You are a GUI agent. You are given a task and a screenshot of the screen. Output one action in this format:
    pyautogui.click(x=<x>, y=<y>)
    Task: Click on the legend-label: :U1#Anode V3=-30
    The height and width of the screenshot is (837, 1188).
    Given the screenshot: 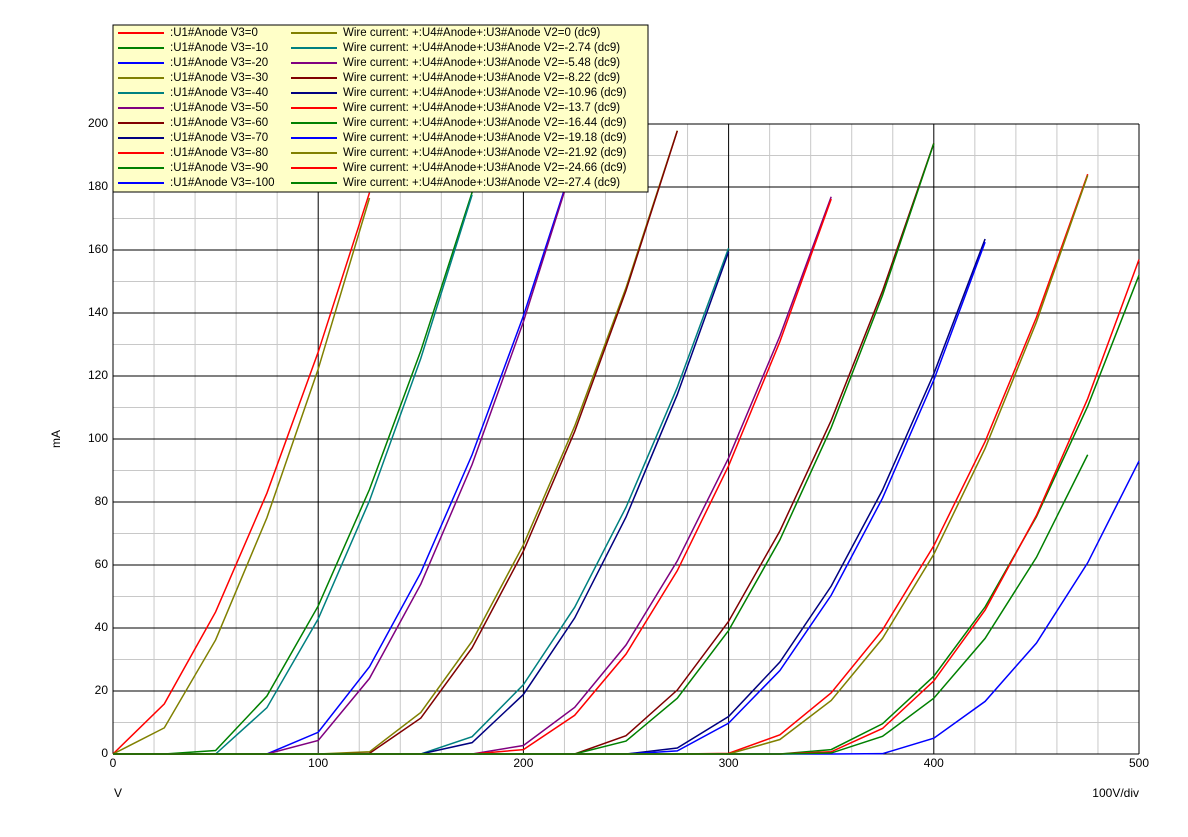 What is the action you would take?
    pyautogui.click(x=219, y=78)
    